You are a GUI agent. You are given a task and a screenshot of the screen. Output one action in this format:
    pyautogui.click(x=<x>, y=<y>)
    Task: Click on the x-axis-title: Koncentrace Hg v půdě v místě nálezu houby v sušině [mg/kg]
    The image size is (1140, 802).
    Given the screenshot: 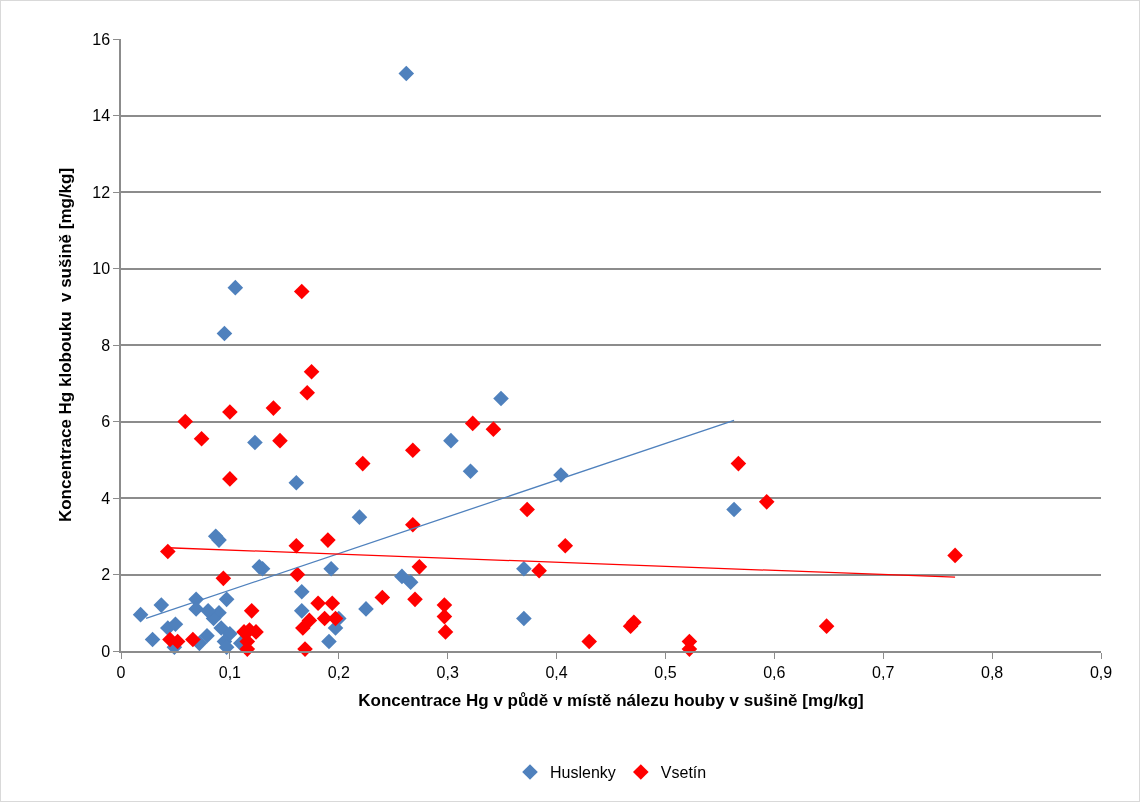 What is the action you would take?
    pyautogui.click(x=611, y=700)
    